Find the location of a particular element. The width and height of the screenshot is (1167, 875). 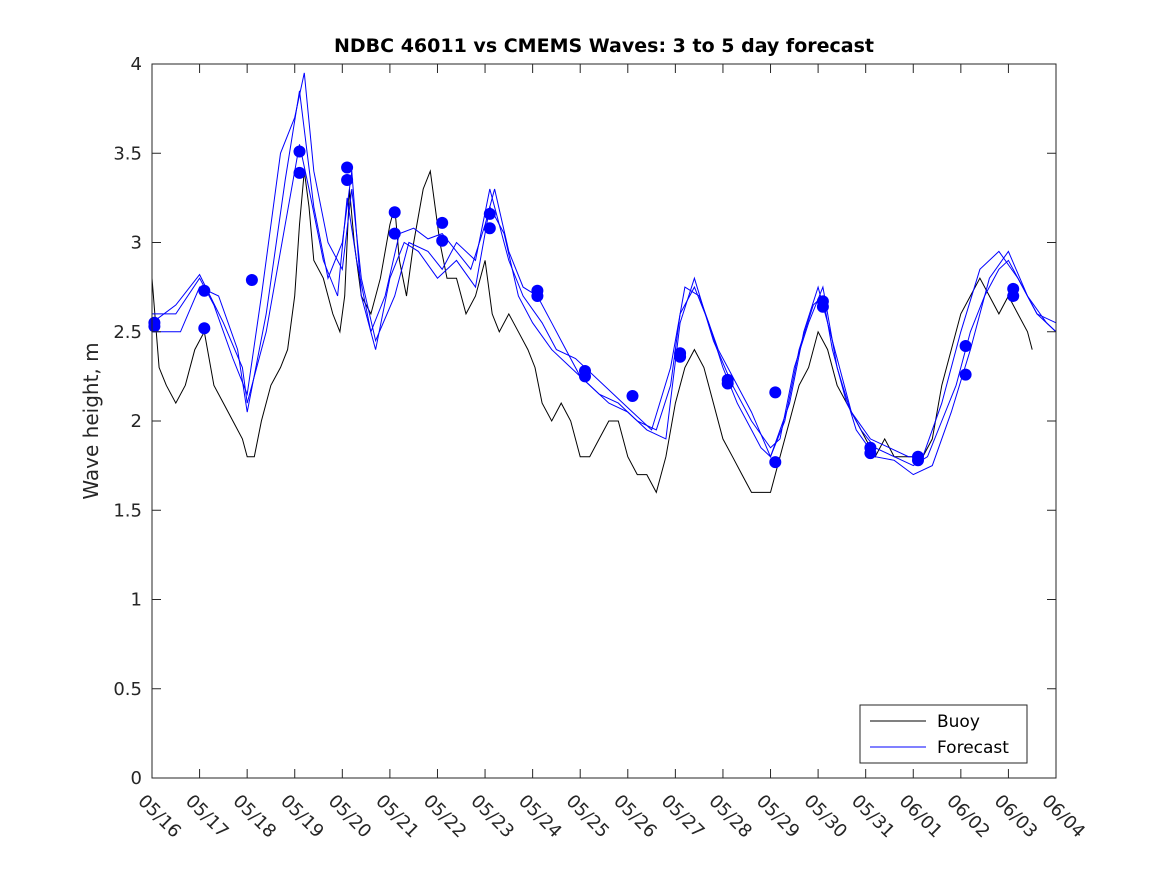

x-tick-label-5: 05/21 is located at coordinates (397, 817).